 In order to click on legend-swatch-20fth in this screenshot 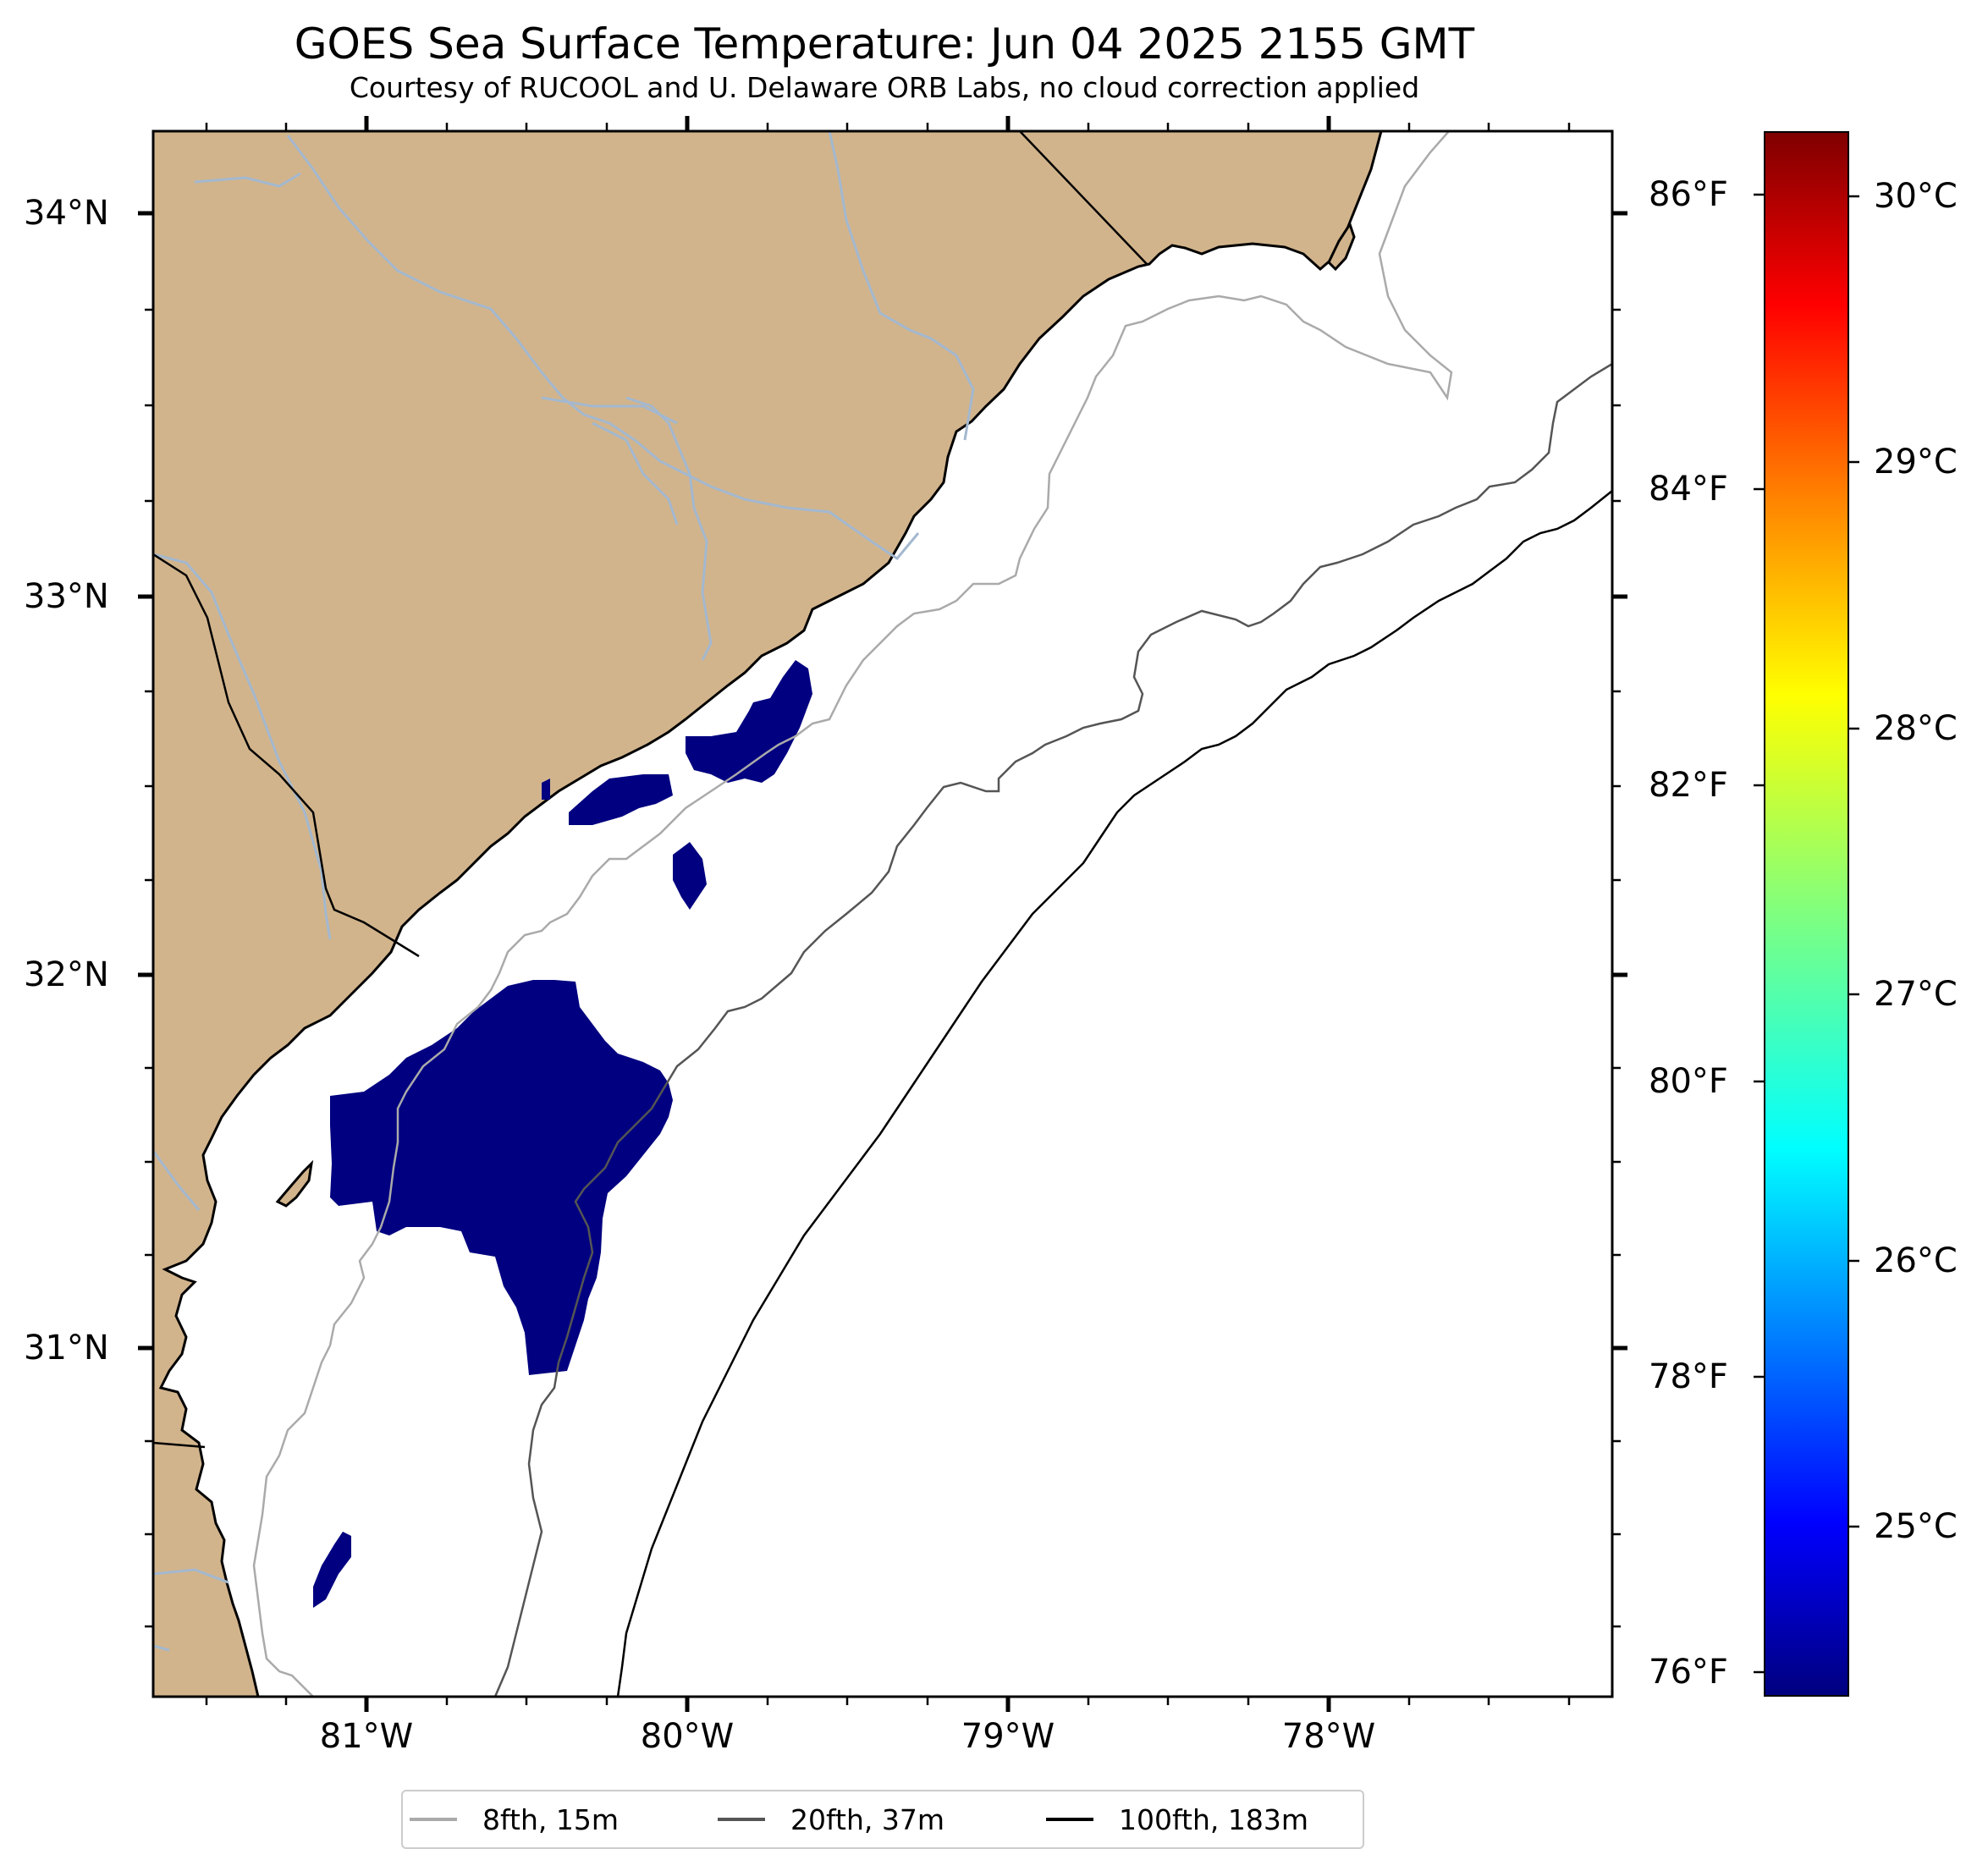, I will do `click(741, 1820)`.